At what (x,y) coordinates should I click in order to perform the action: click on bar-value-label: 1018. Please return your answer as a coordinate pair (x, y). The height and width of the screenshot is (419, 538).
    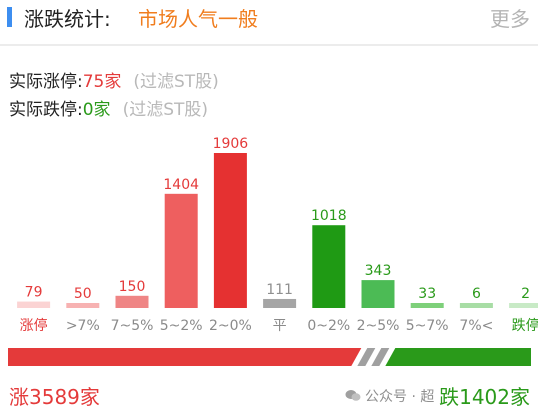
    Looking at the image, I should click on (329, 216).